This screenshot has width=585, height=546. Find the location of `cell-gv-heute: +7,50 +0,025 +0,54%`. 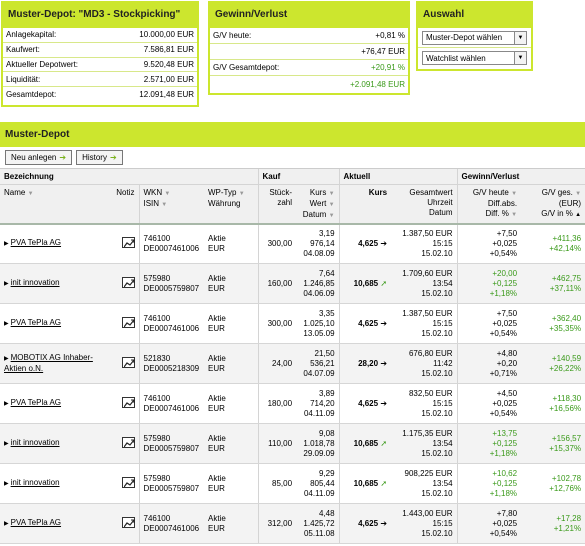

cell-gv-heute: +7,50 +0,025 +0,54% is located at coordinates (489, 323).